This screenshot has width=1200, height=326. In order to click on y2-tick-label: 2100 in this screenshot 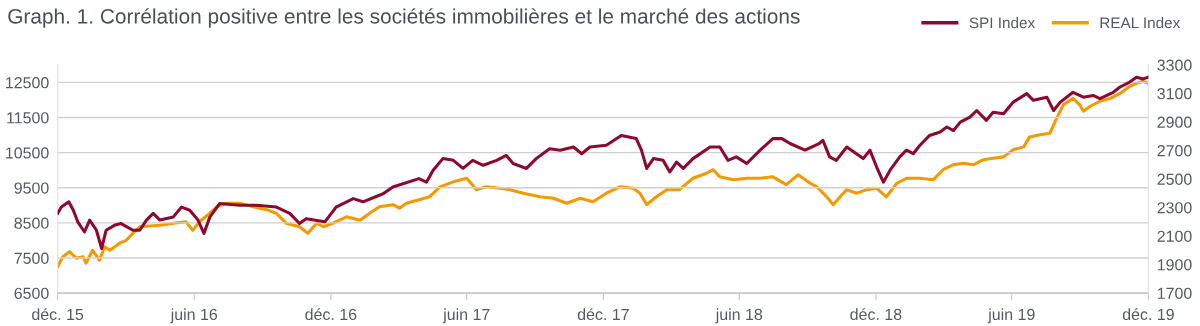, I will do `click(1174, 236)`.